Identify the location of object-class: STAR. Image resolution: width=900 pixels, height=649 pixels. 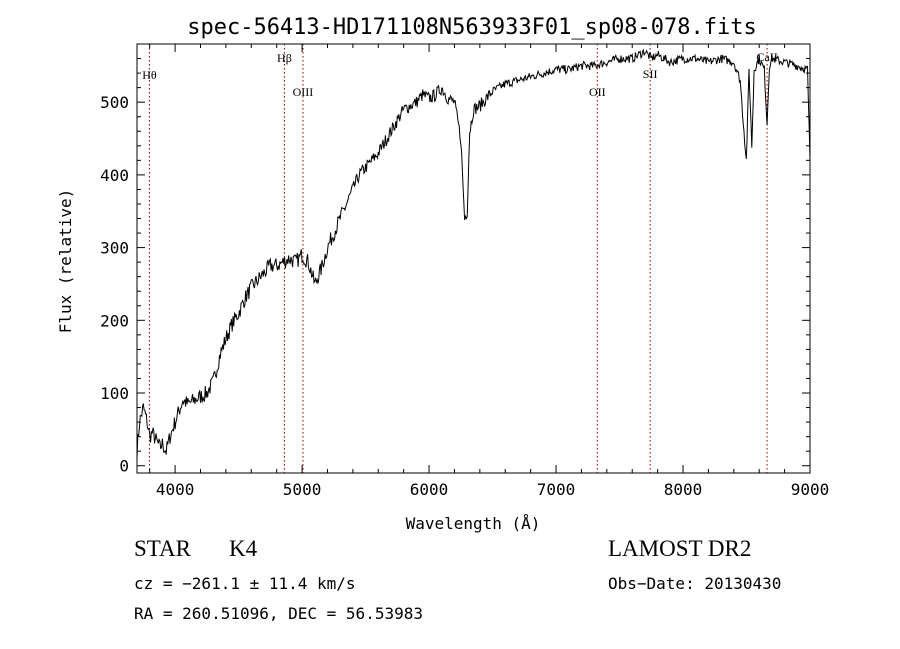
(162, 548).